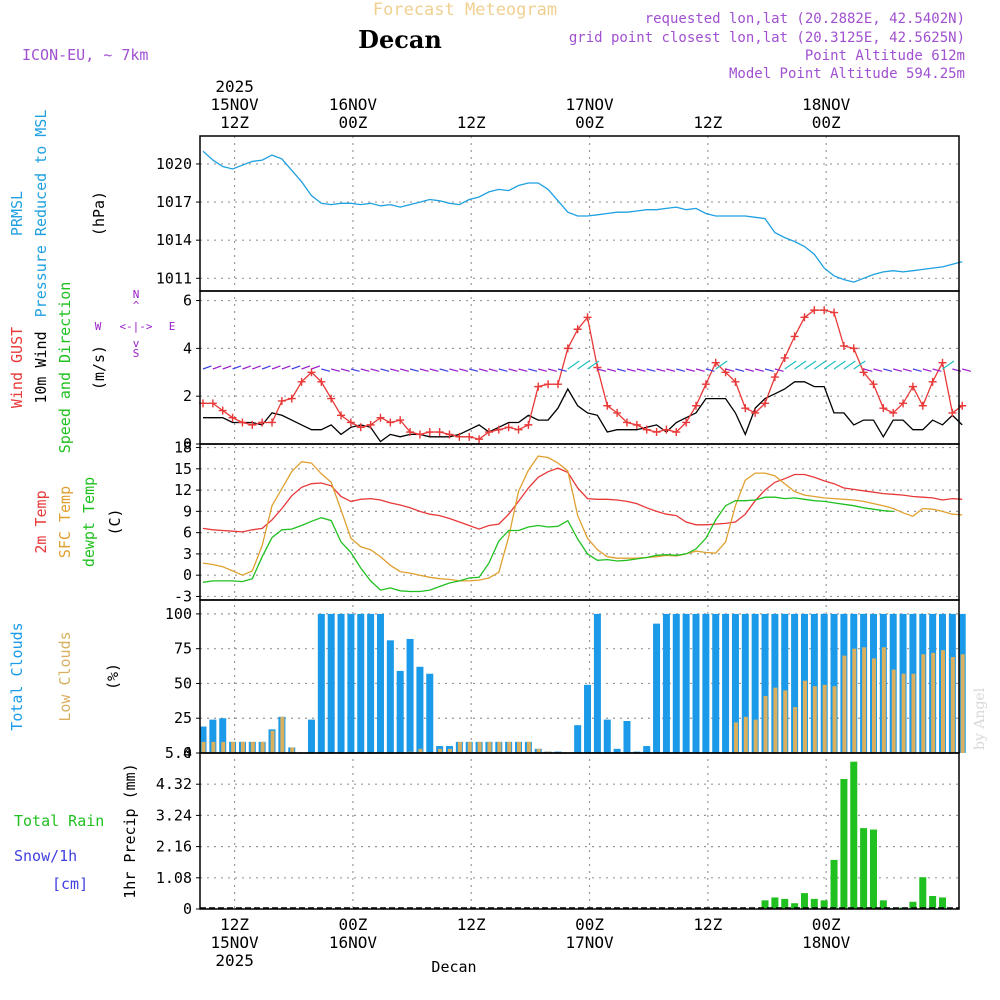 The width and height of the screenshot is (1000, 1000). I want to click on pressure-series, so click(582, 216).